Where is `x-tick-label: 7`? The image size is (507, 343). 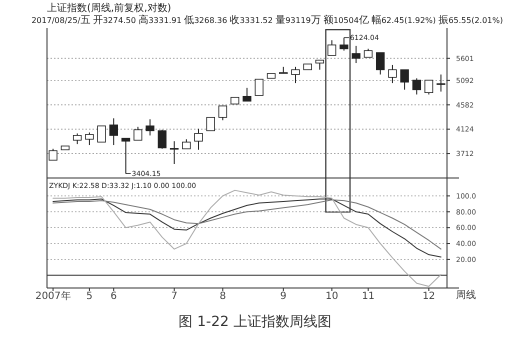
x-tick-label: 7 is located at coordinates (174, 296).